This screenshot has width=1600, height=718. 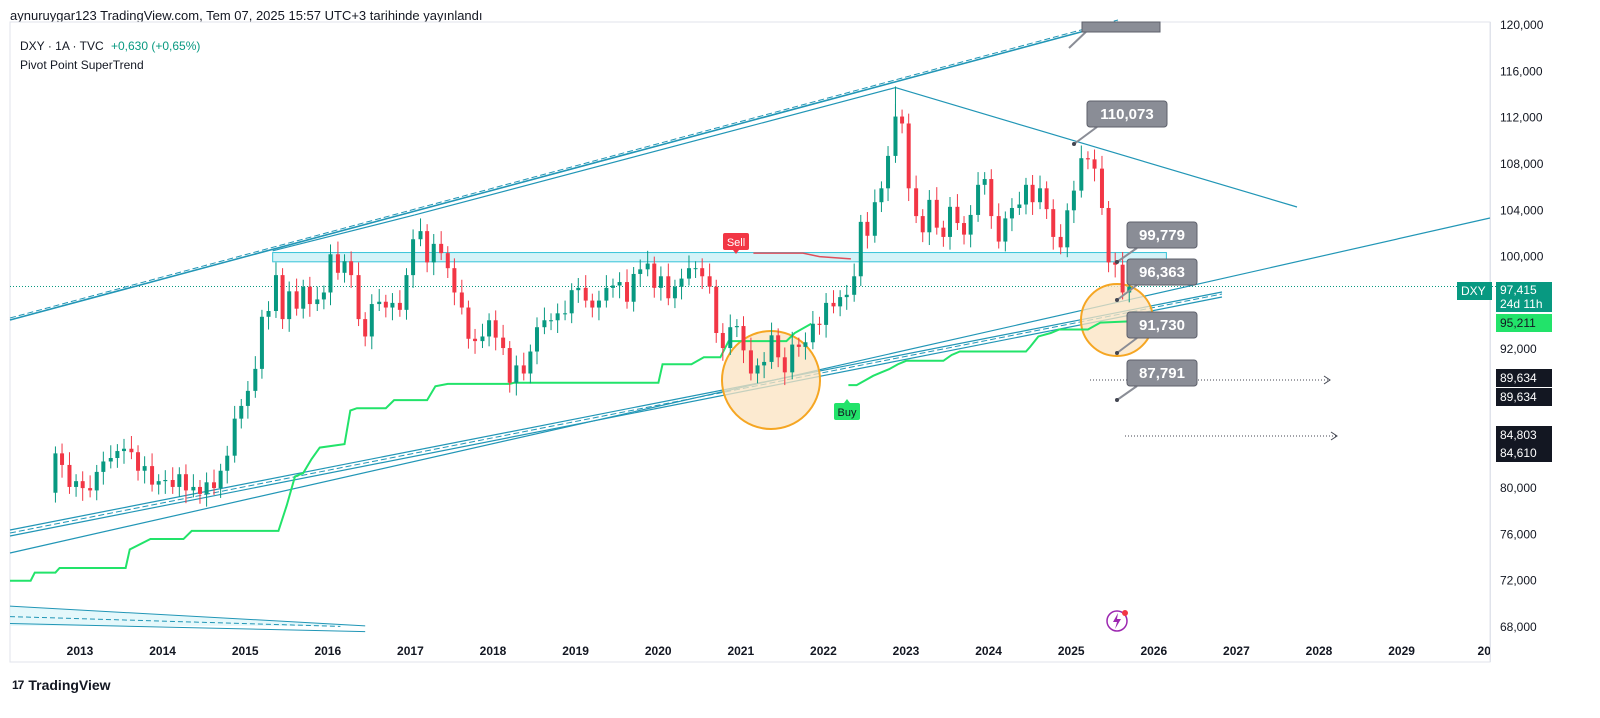 What do you see at coordinates (1518, 627) in the screenshot?
I see `y-tick-label: 68,000` at bounding box center [1518, 627].